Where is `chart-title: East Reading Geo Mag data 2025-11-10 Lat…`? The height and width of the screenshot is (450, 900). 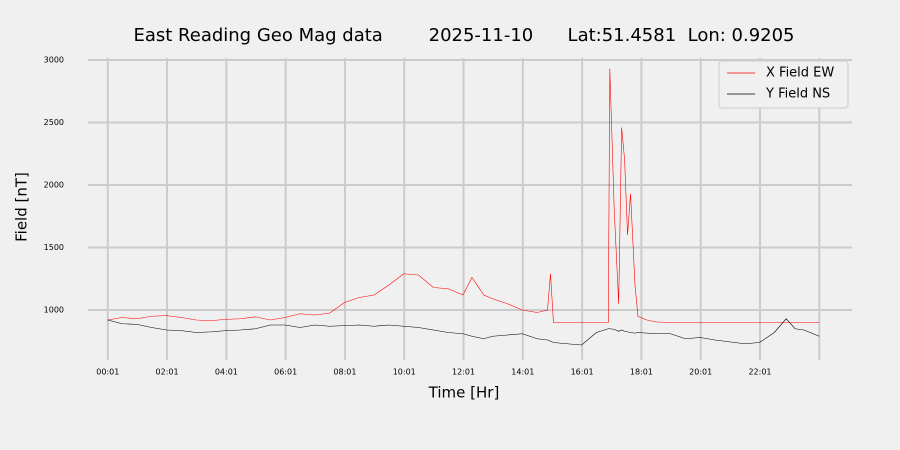
chart-title: East Reading Geo Mag data 2025-11-10 Lat… is located at coordinates (463, 35).